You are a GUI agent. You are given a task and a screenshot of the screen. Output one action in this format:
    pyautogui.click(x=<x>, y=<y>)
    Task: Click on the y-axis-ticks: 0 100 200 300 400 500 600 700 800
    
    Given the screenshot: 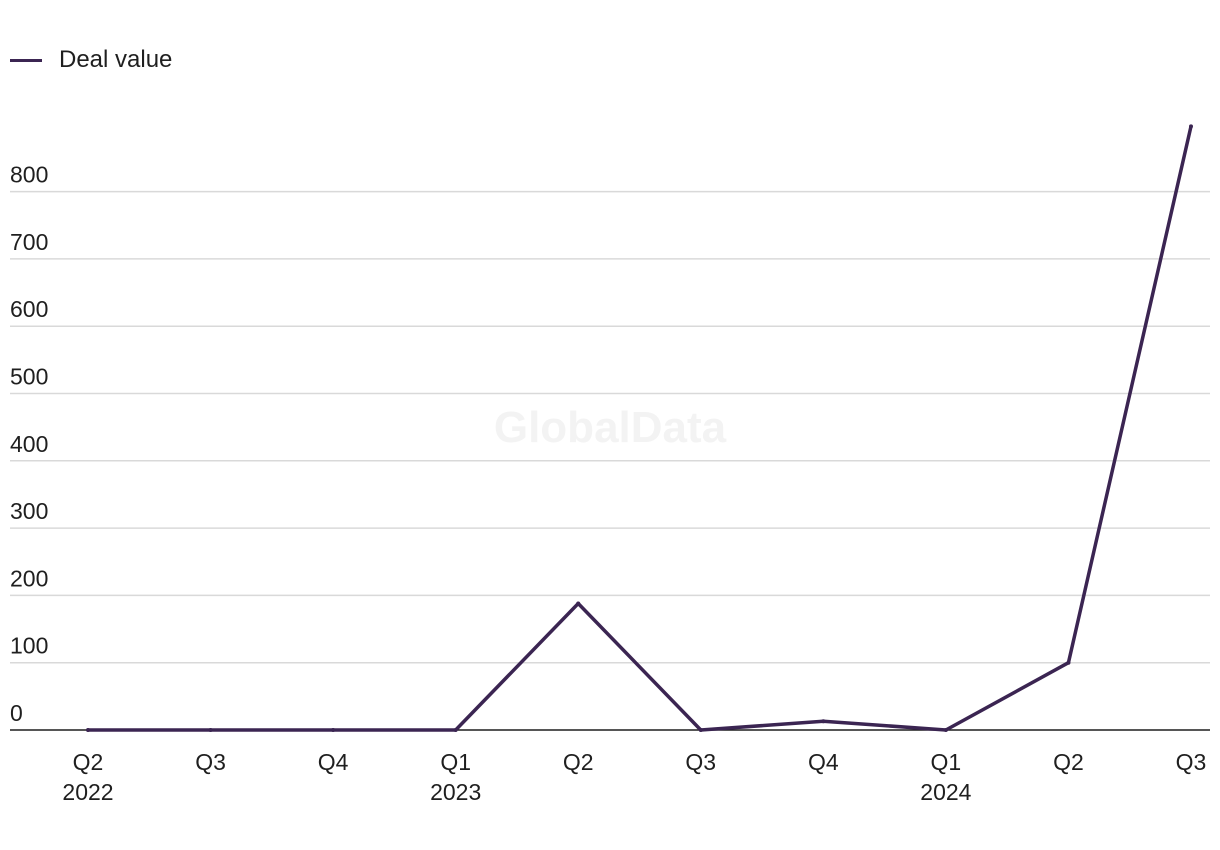 What is the action you would take?
    pyautogui.click(x=29, y=444)
    